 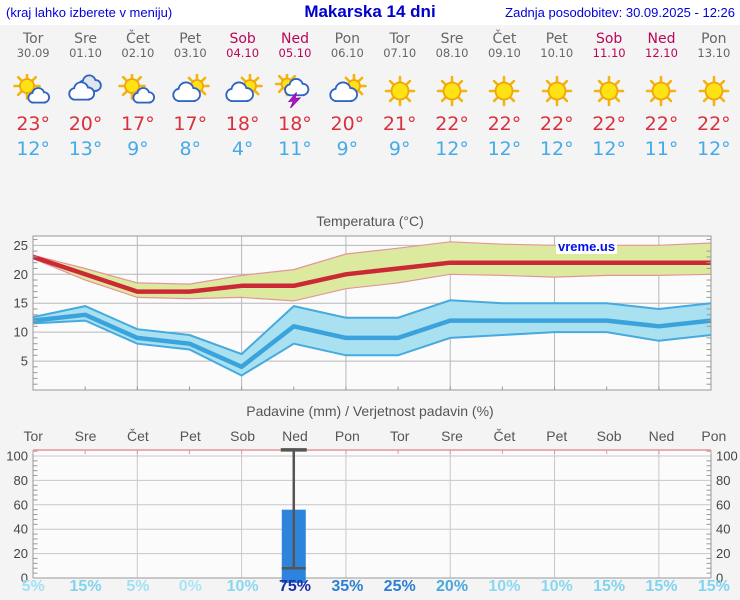 I want to click on day-date: 02.10, so click(x=138, y=53).